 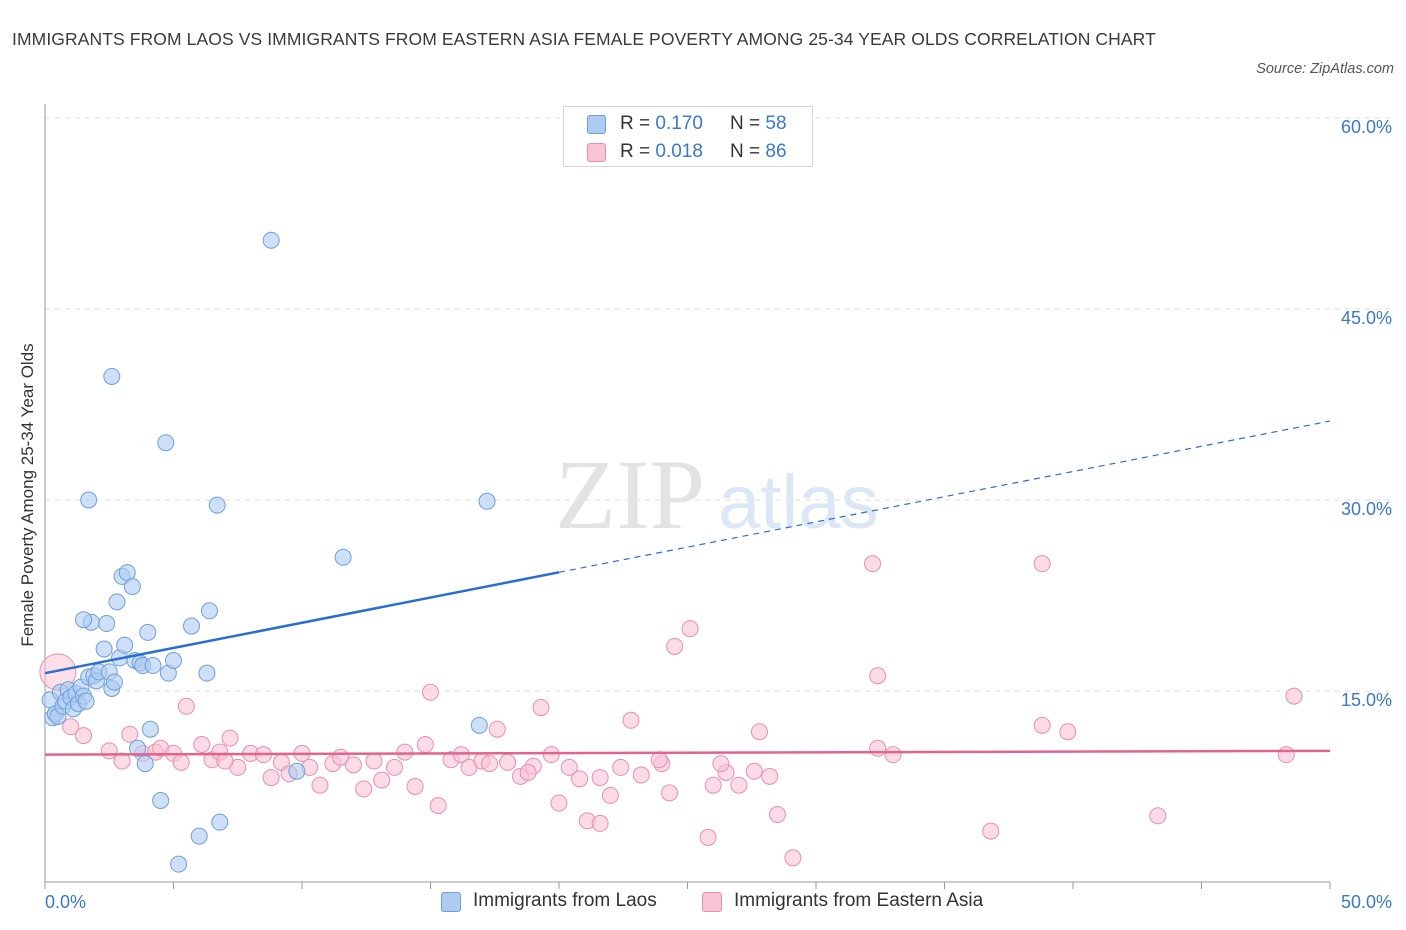 What do you see at coordinates (776, 123) in the screenshot?
I see `legend-n-value: 58` at bounding box center [776, 123].